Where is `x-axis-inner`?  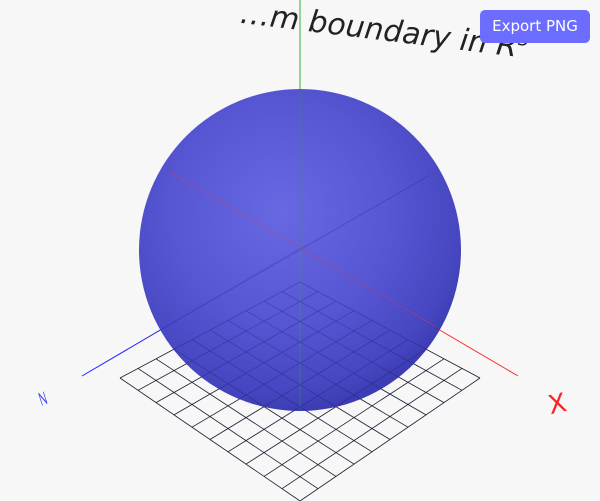 x-axis-inner is located at coordinates (303, 249).